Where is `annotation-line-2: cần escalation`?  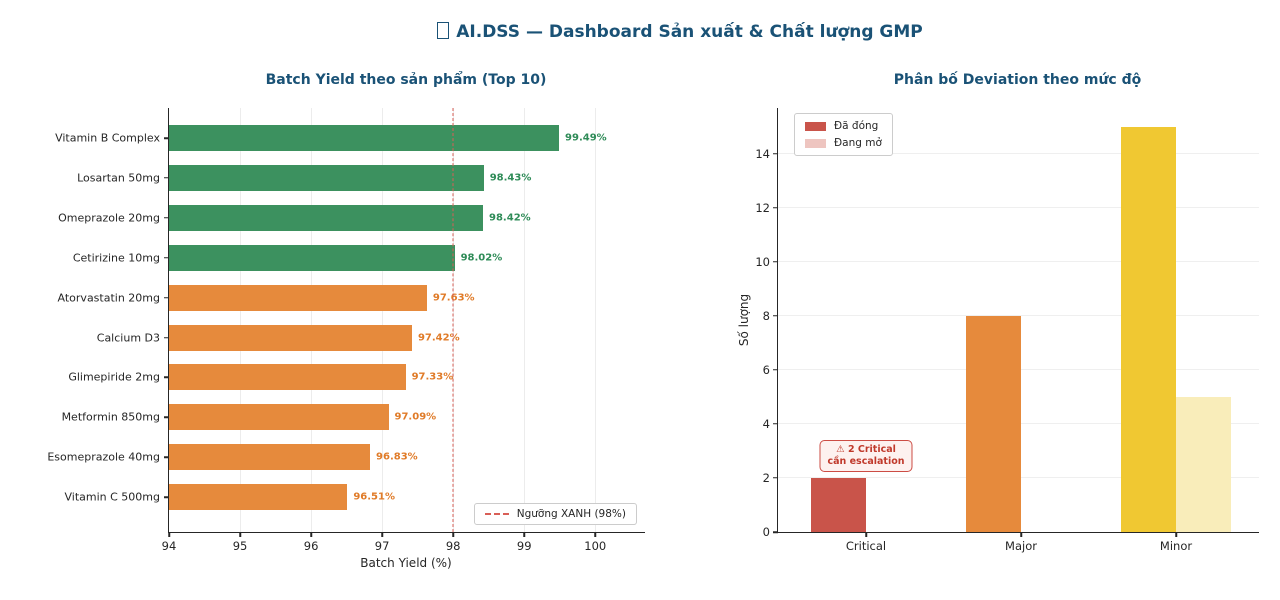 annotation-line-2: cần escalation is located at coordinates (866, 461).